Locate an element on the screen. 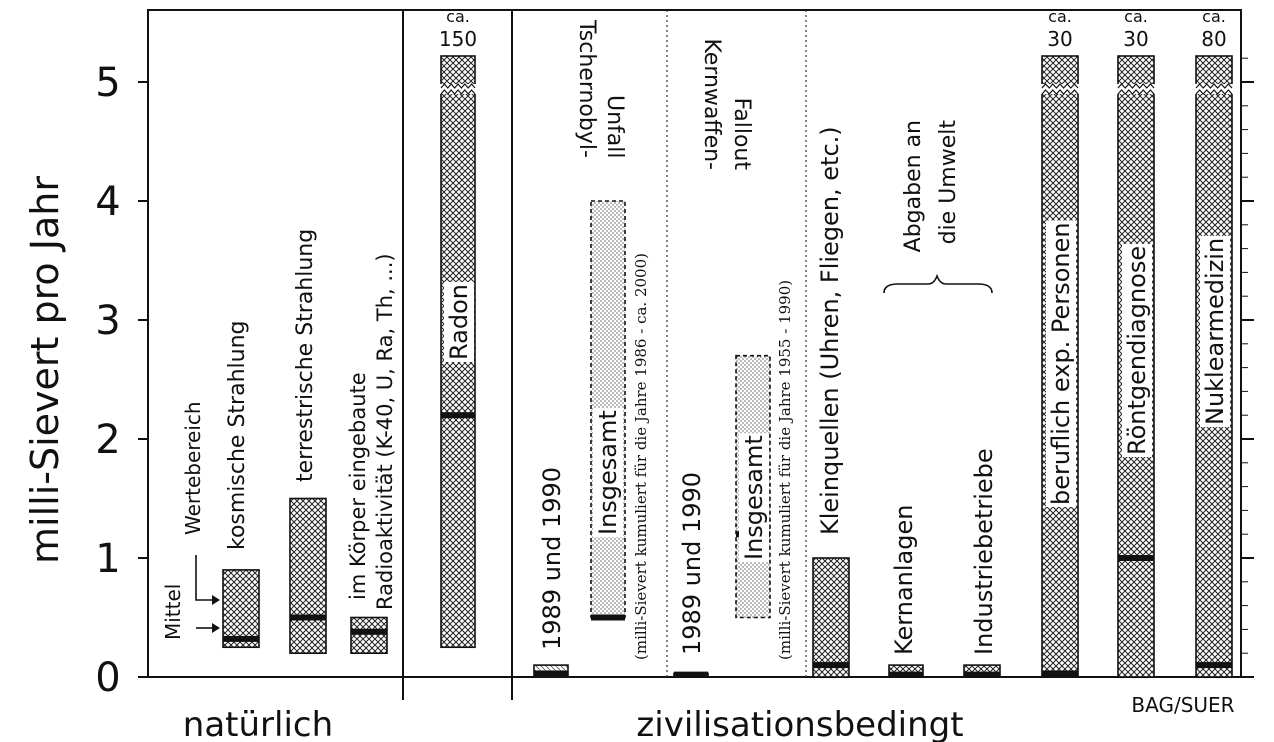 The width and height of the screenshot is (1274, 742). annotation-fallout-line1: Kernwaffen- is located at coordinates (711, 104).